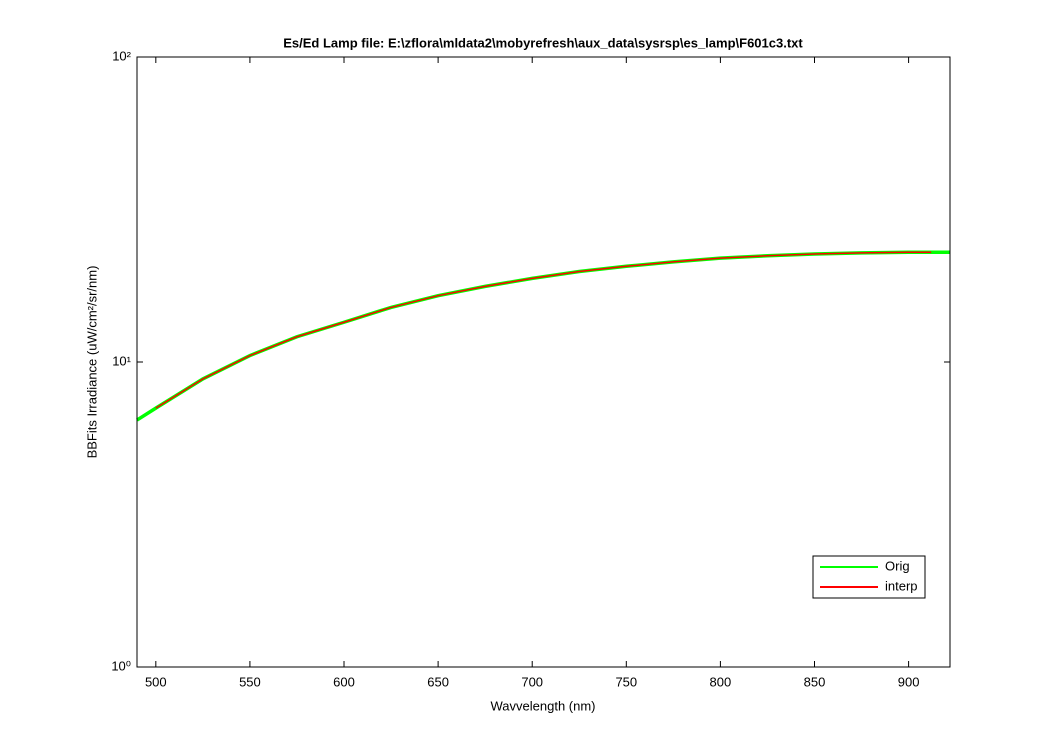 This screenshot has height=750, width=1050. Describe the element at coordinates (250, 681) in the screenshot. I see `x-tick-label: 550` at that location.